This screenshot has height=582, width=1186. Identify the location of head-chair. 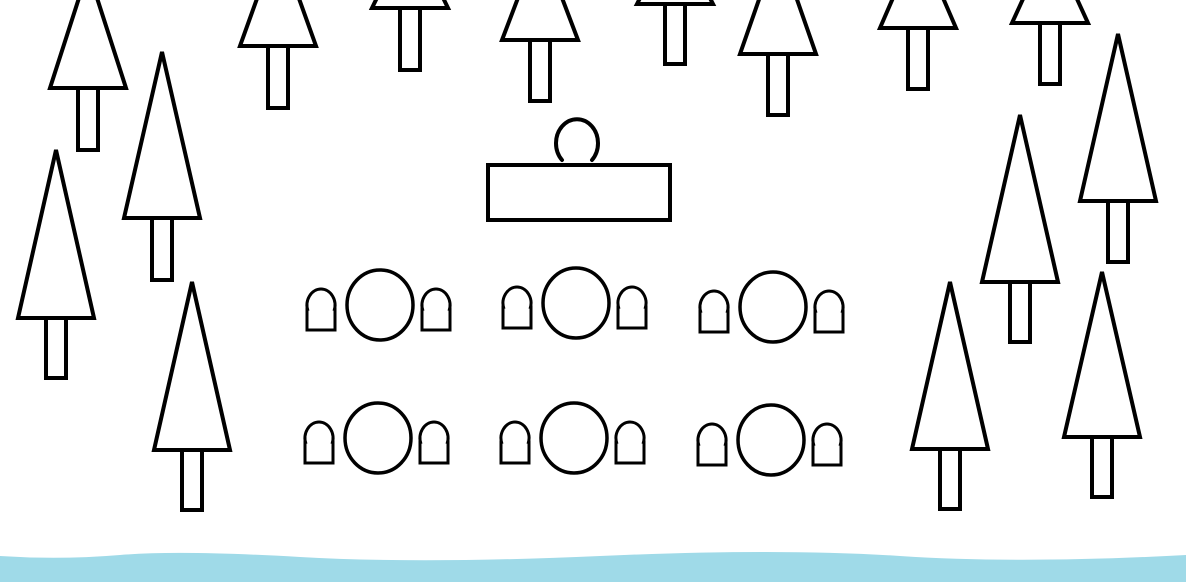
(577, 139).